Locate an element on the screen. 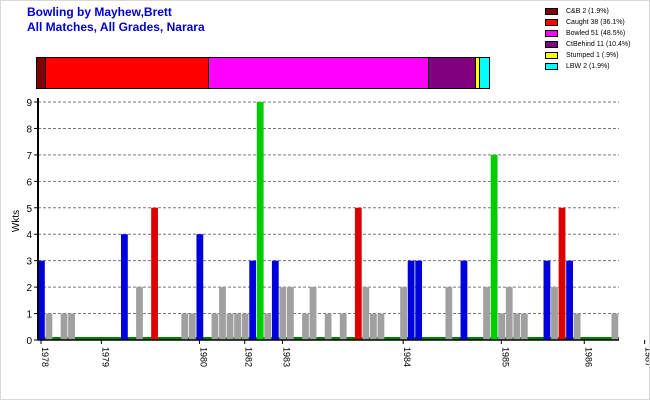 The image size is (650, 400). dismissal-share-bar is located at coordinates (263, 73).